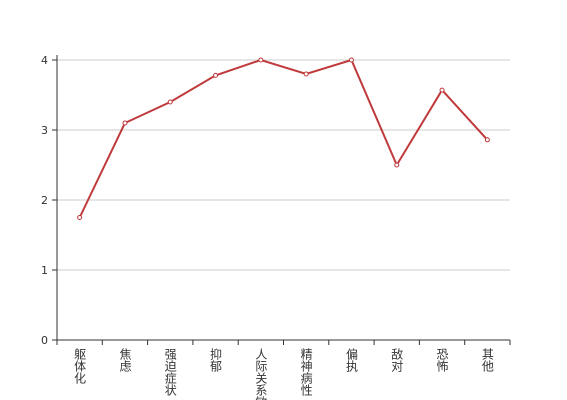 The height and width of the screenshot is (400, 567). What do you see at coordinates (306, 372) in the screenshot?
I see `x-tick-label: 精神病性` at bounding box center [306, 372].